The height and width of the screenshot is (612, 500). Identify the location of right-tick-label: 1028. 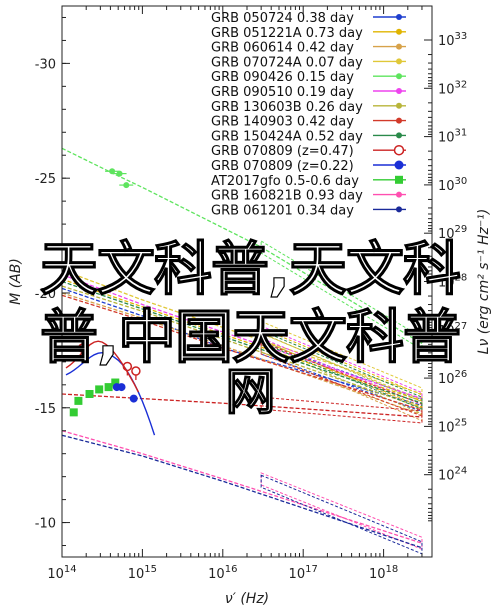
(452, 282).